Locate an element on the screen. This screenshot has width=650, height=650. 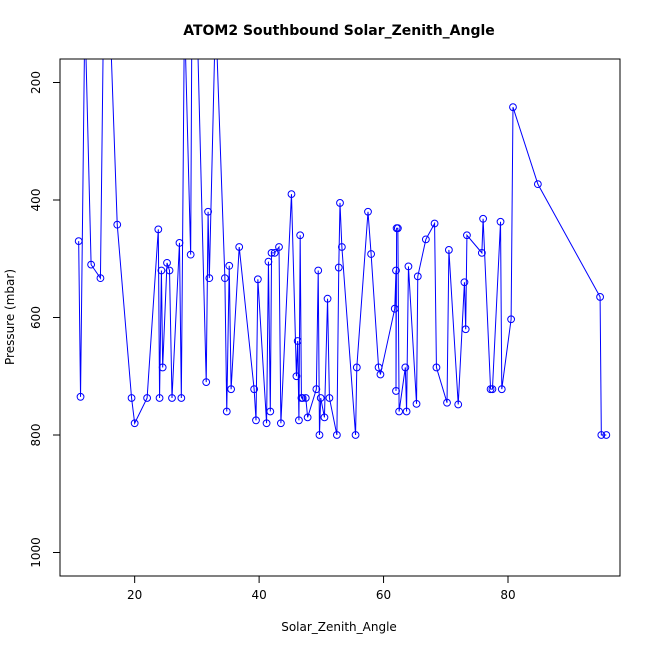
y-tick-label: 1000 is located at coordinates (36, 552).